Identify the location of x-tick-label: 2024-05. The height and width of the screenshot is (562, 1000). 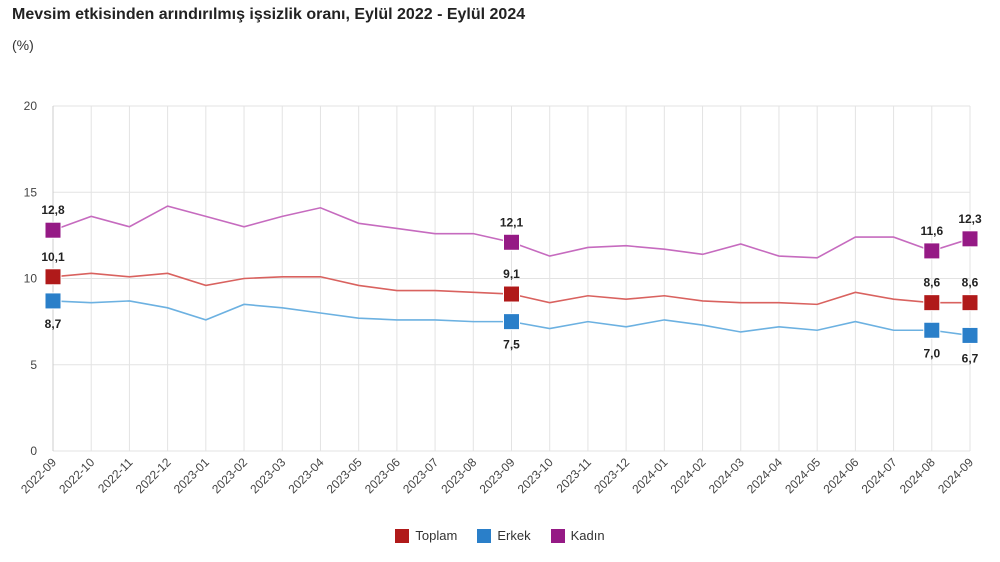
(802, 475).